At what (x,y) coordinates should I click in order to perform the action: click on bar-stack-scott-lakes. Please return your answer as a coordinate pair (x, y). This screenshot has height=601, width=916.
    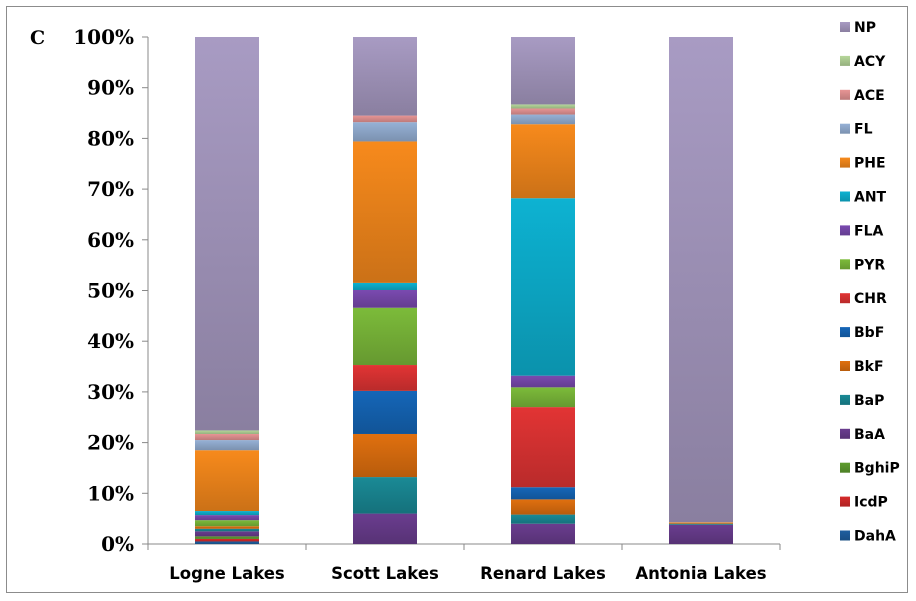
    Looking at the image, I should click on (385, 290).